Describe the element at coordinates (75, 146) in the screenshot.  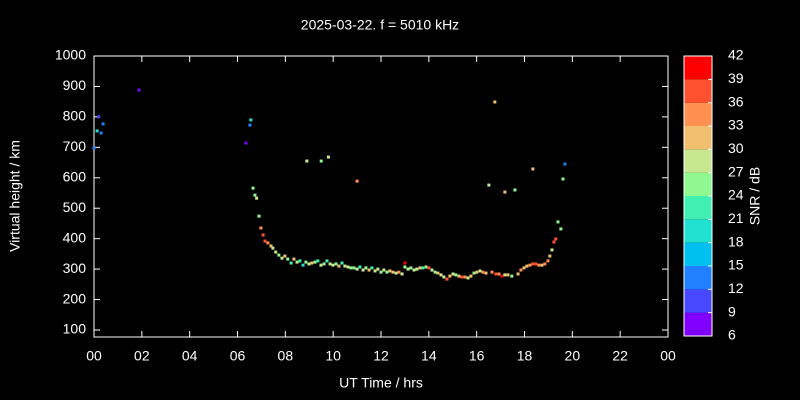
I see `y-tick-label: 700` at that location.